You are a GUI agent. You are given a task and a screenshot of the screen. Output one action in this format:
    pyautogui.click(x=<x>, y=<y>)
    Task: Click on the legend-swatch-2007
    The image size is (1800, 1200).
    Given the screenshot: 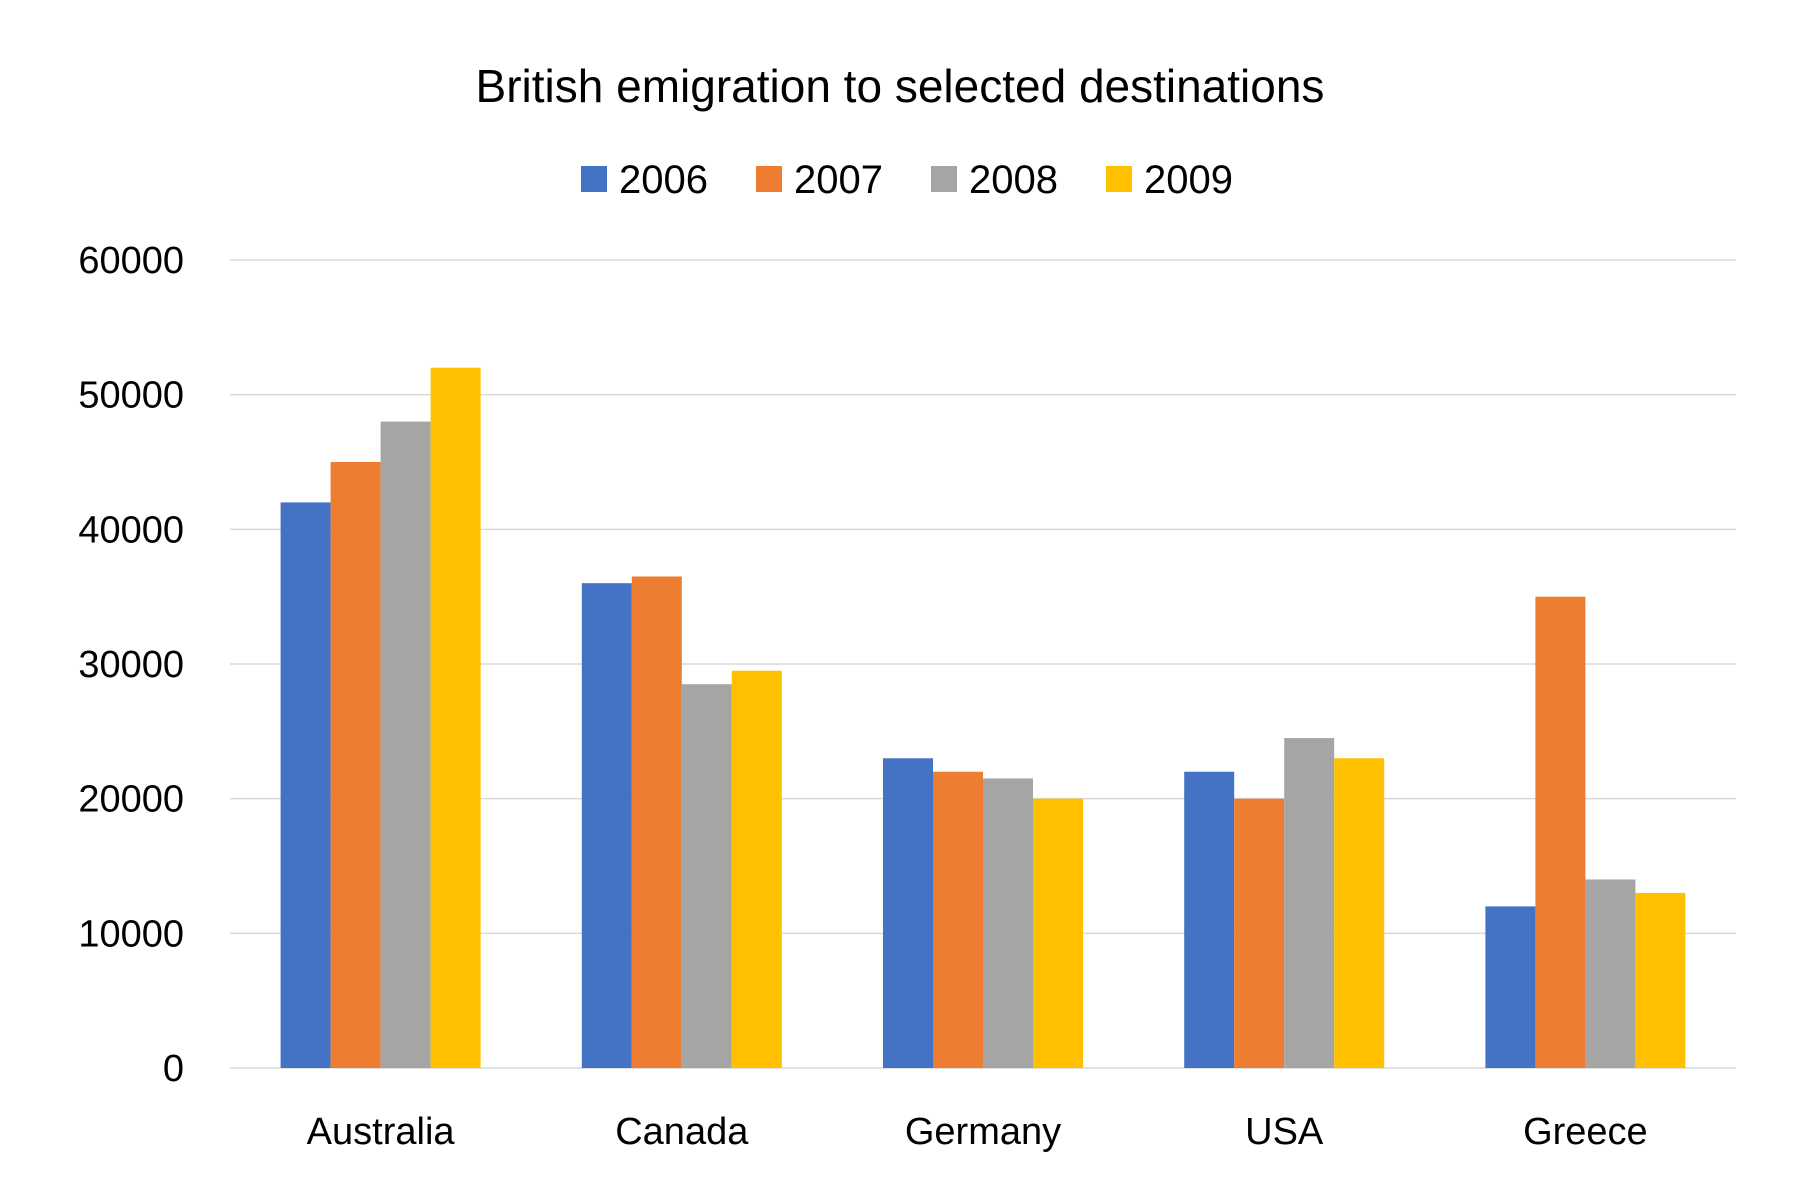 What is the action you would take?
    pyautogui.click(x=769, y=179)
    